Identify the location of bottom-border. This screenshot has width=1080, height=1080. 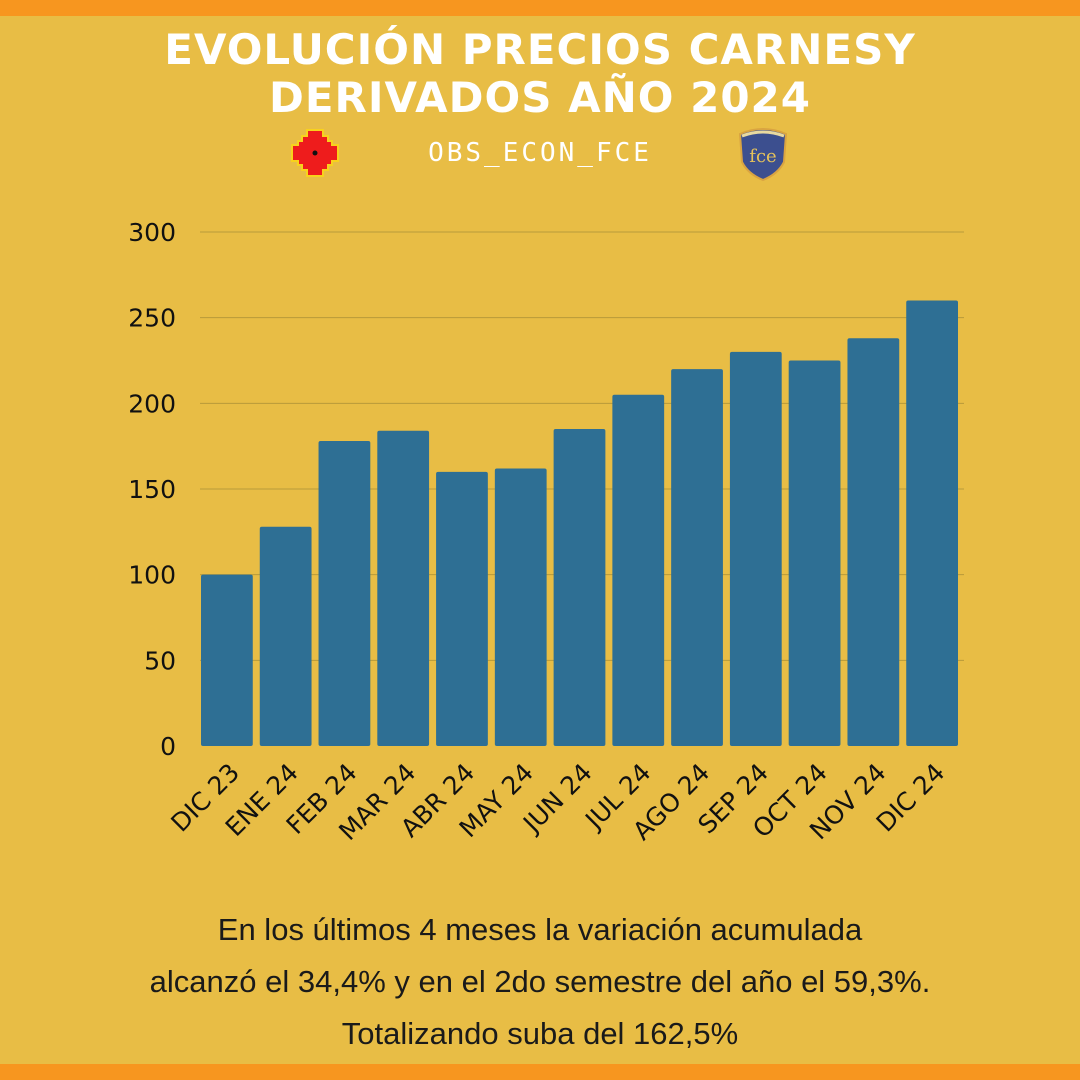
(540, 1072).